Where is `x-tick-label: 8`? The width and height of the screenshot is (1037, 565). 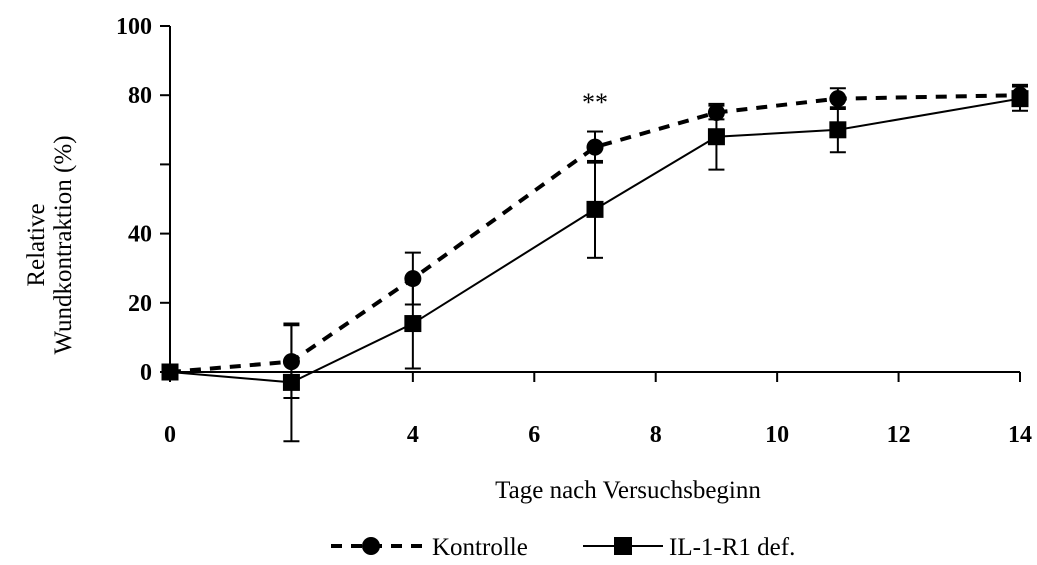 x-tick-label: 8 is located at coordinates (656, 435).